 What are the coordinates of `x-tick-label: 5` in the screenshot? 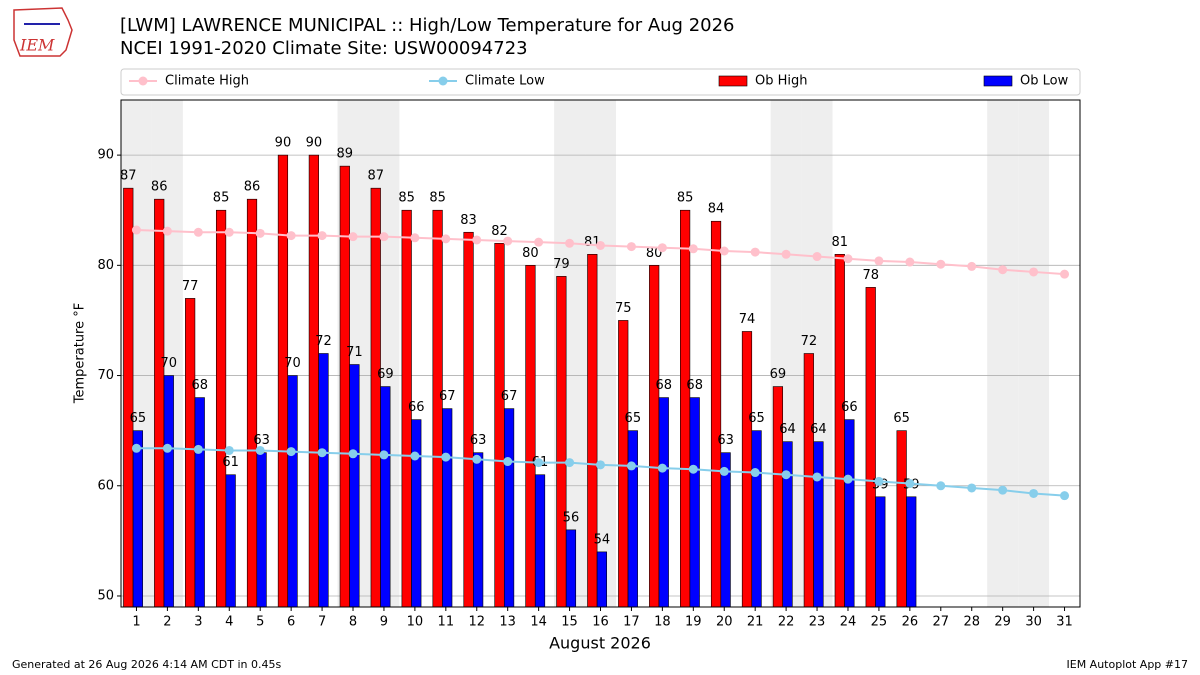 It's located at (260, 622).